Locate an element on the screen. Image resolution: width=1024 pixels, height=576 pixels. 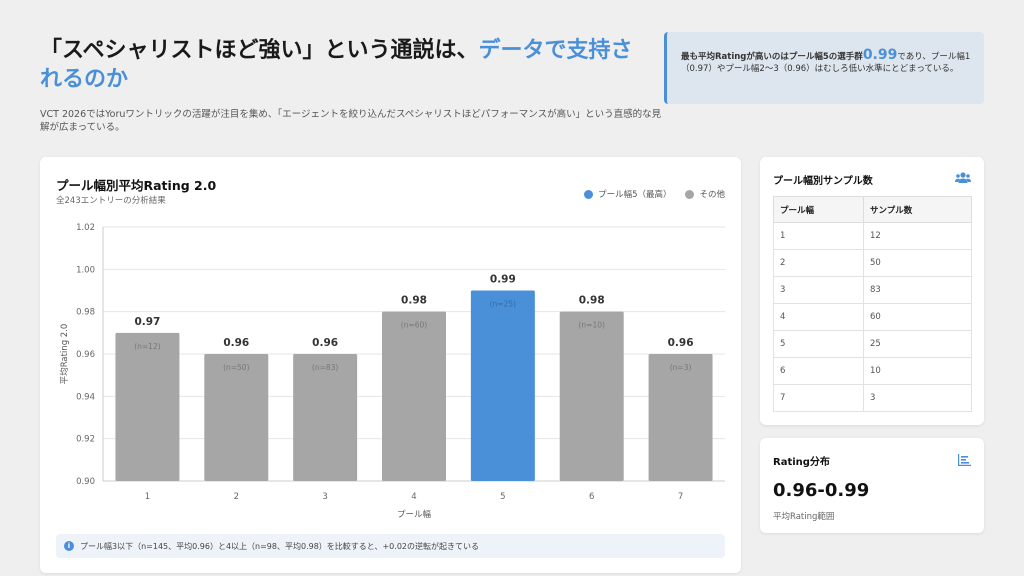
chart-title: プール幅別平均Rating 2.0 is located at coordinates (136, 185).